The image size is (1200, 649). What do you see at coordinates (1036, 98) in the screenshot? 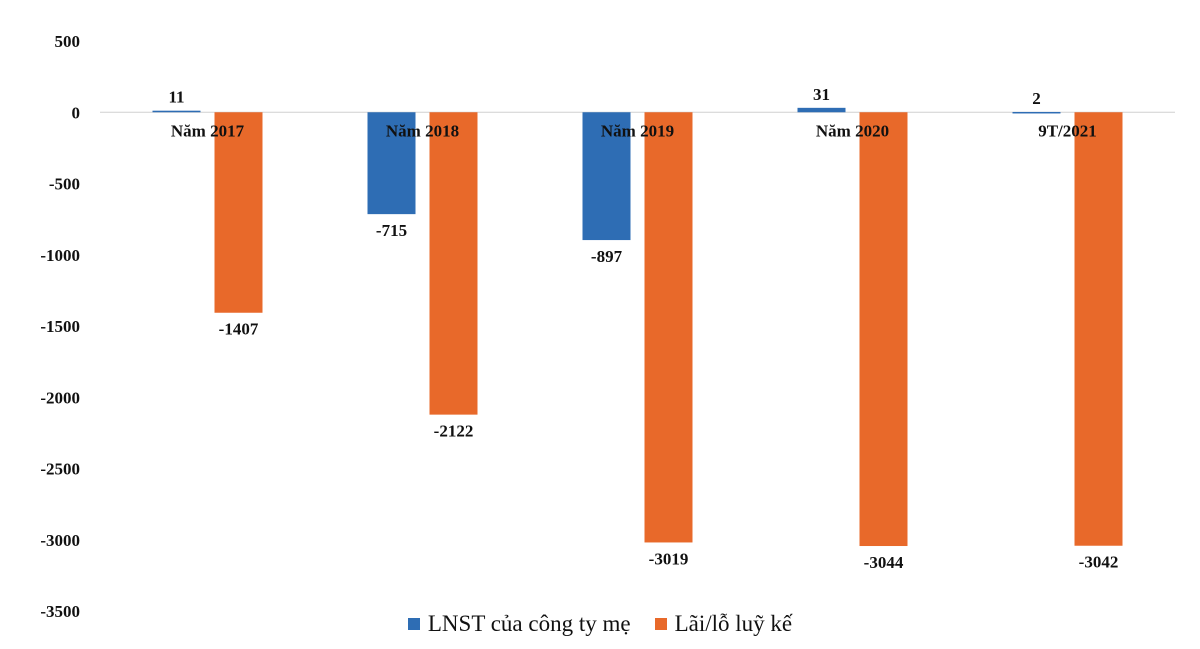
I see `data-label-lnst: 2` at bounding box center [1036, 98].